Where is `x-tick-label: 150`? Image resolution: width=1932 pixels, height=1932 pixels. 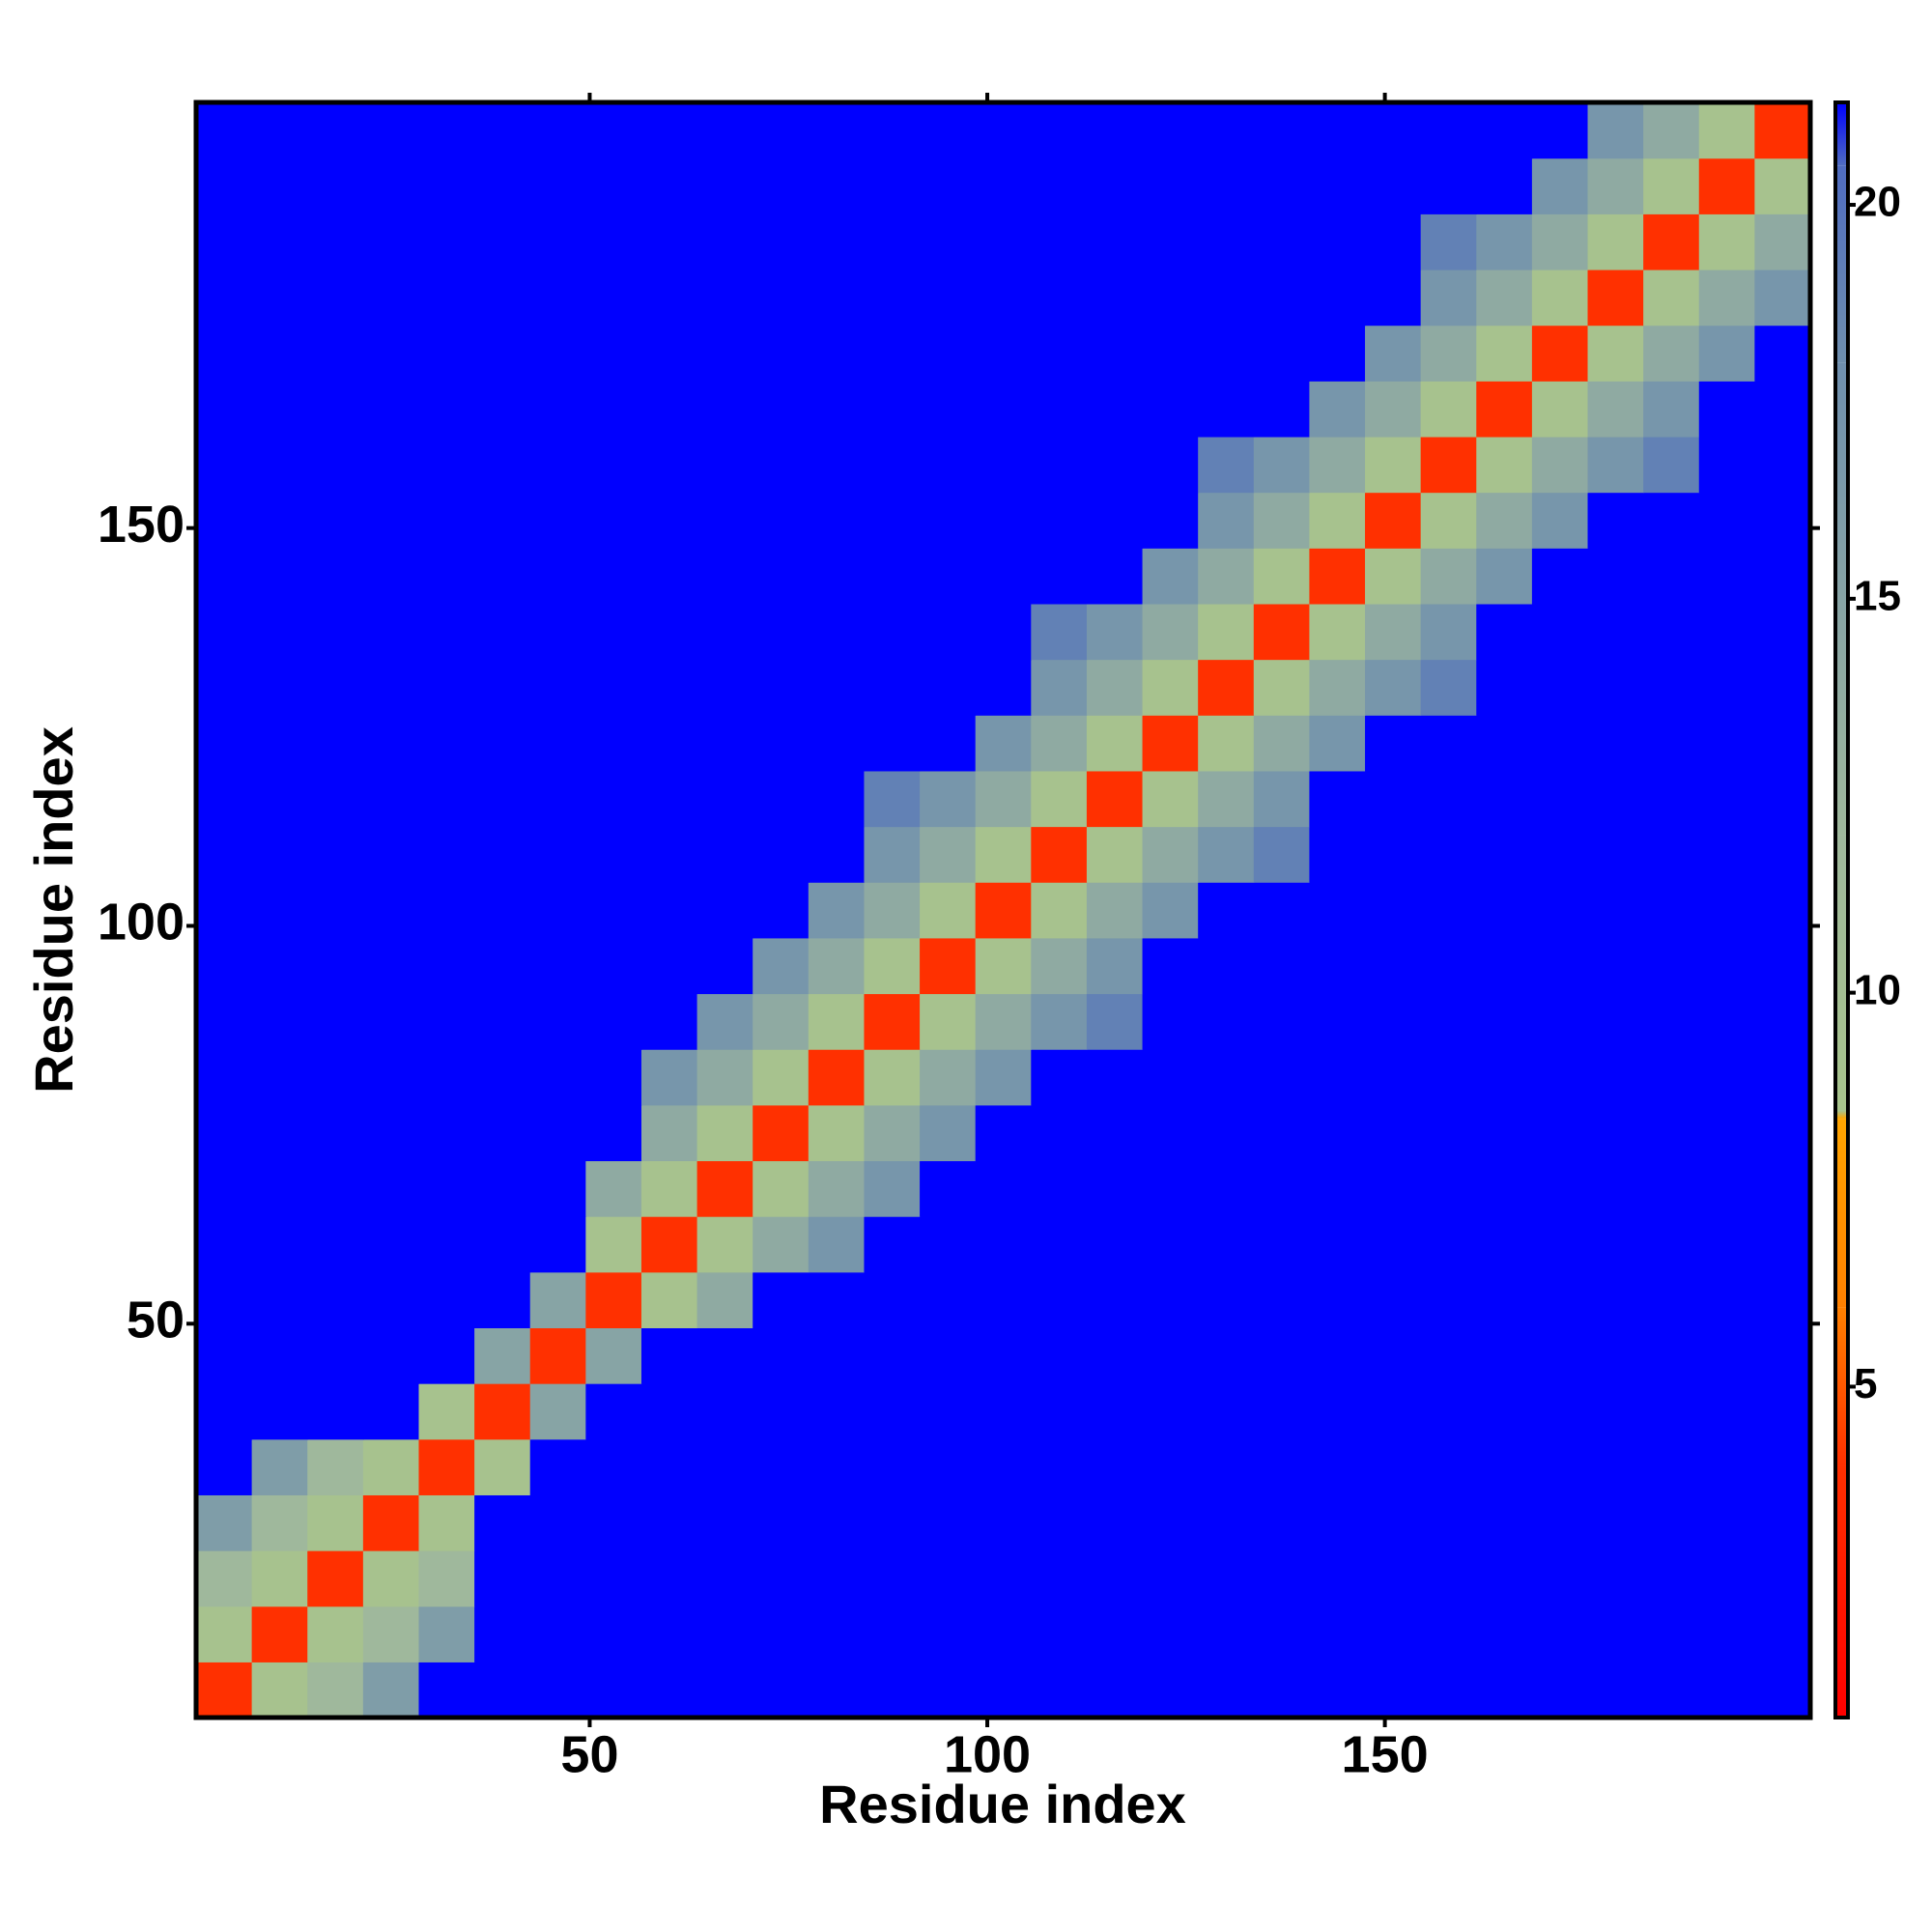
x-tick-label: 150 is located at coordinates (1385, 1754).